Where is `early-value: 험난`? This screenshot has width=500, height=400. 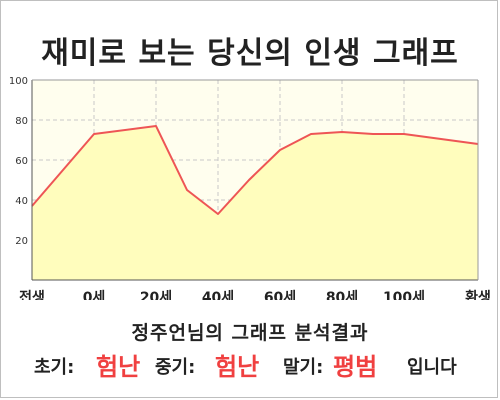
early-value: 험난 is located at coordinates (118, 367).